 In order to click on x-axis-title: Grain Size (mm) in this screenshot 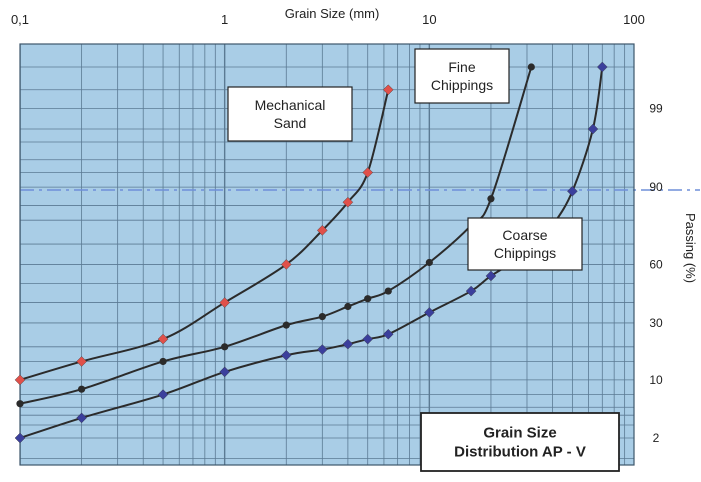, I will do `click(332, 13)`.